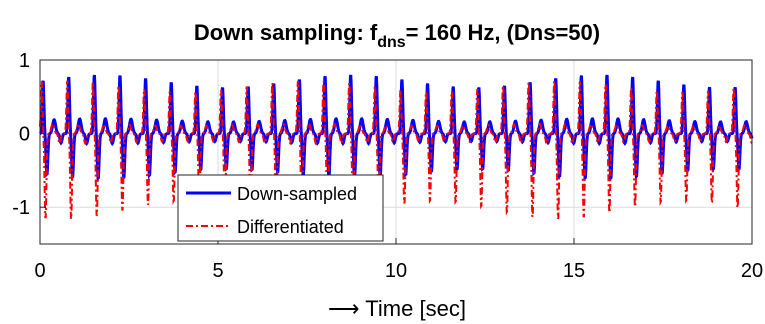 The width and height of the screenshot is (765, 324). What do you see at coordinates (290, 227) in the screenshot?
I see `legend-label-differentiated: Differentiated` at bounding box center [290, 227].